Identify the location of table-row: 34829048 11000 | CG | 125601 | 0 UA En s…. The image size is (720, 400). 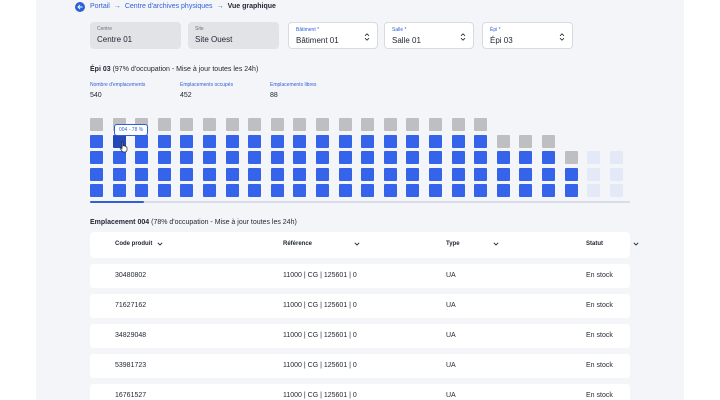
(360, 336).